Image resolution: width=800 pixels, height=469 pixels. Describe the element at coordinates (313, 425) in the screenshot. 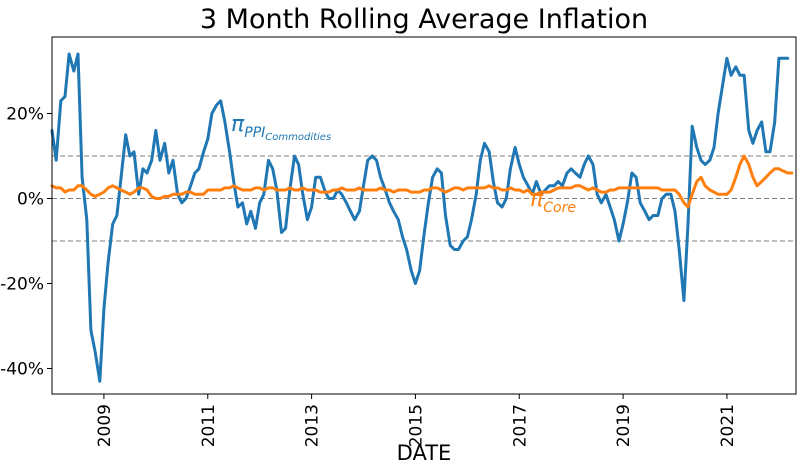

I see `x-tick-label: 2013` at that location.